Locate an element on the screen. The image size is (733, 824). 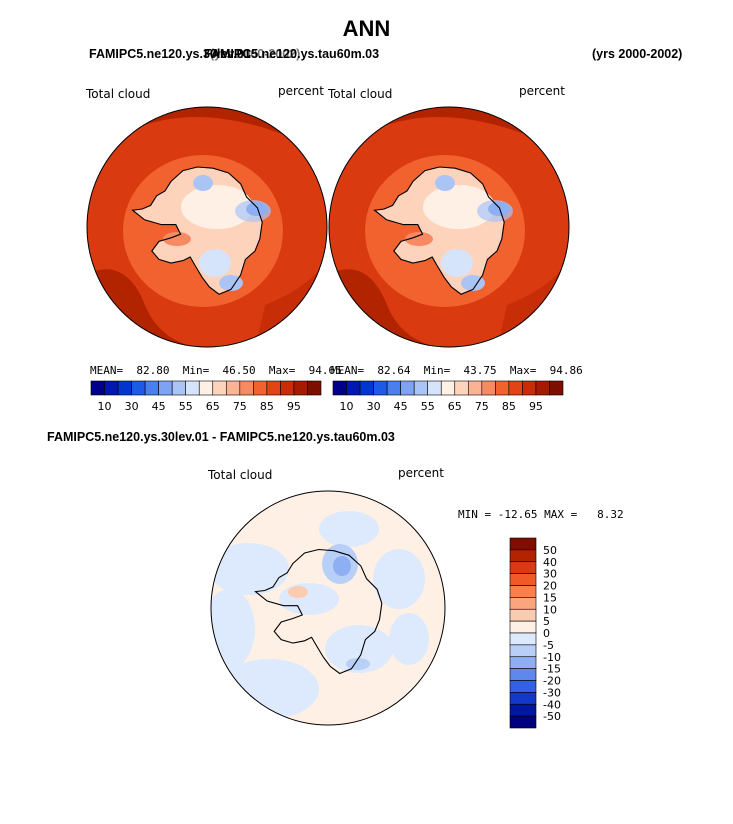
colorbar-tick-label: 45 is located at coordinates (159, 406).